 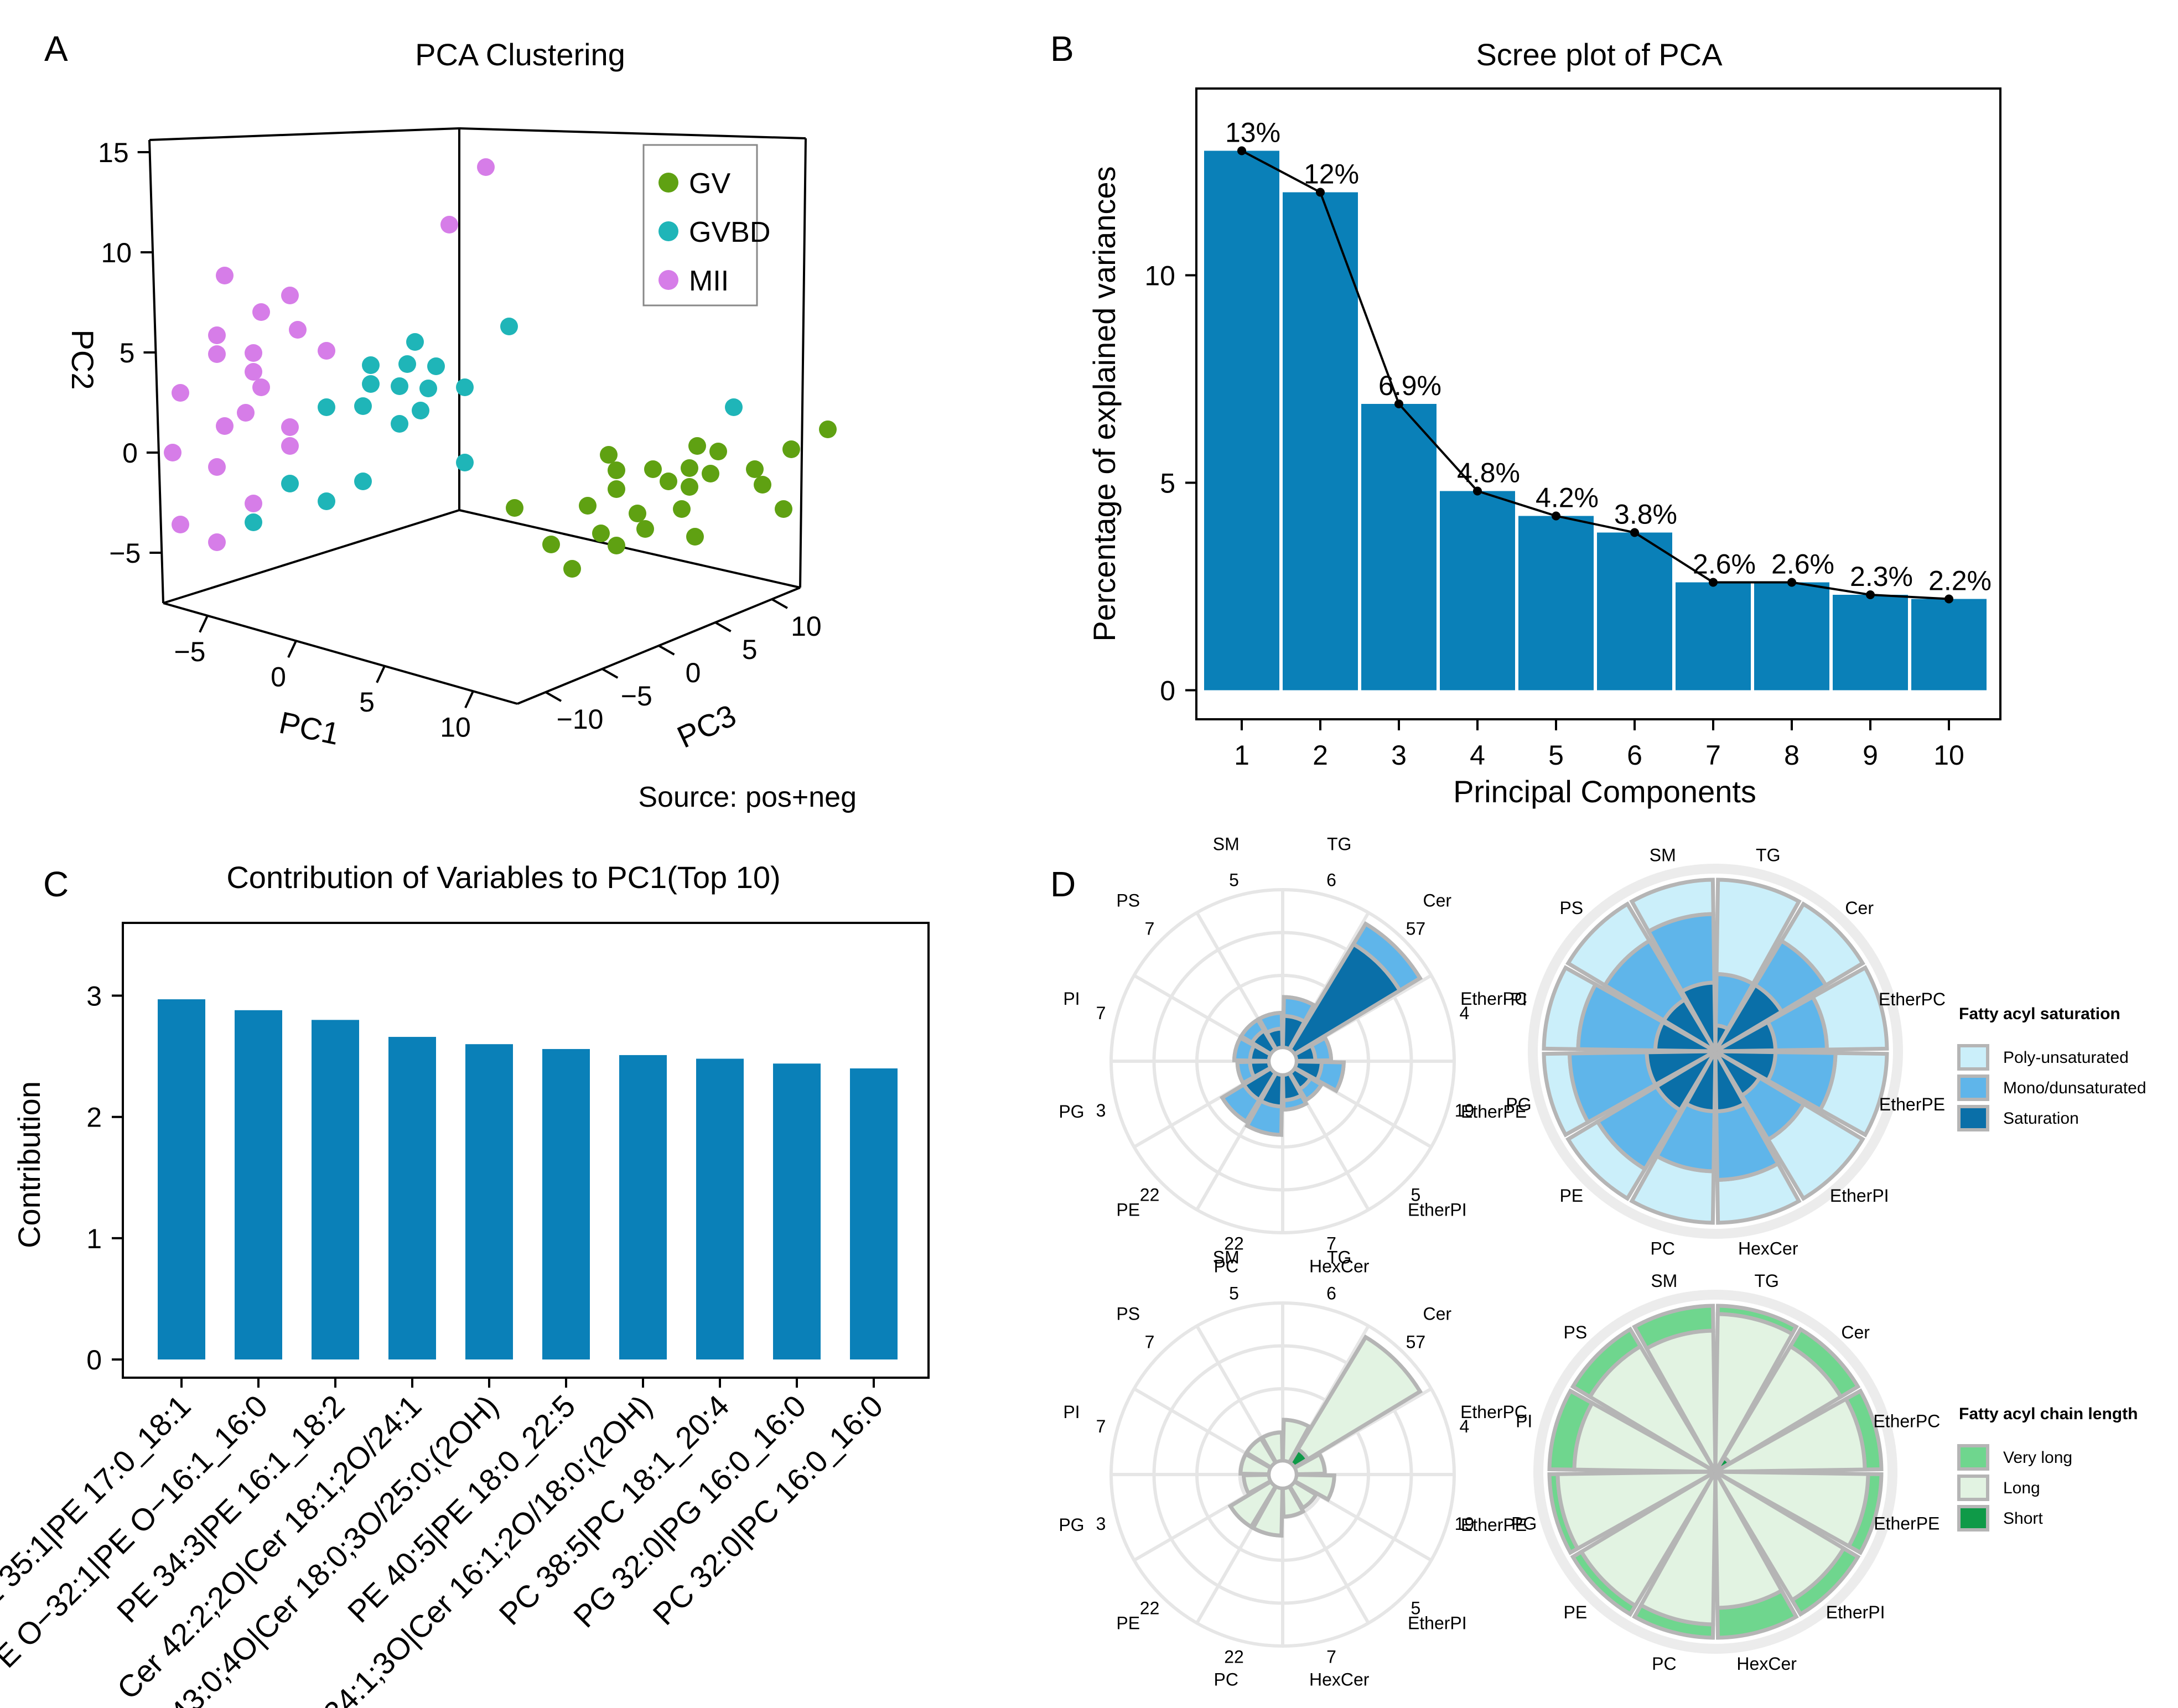 I want to click on pca-3d-ticks: 15 10 5 0 −5 −5 0 5 10 10 5 0 −5 −10, so click(x=460, y=440).